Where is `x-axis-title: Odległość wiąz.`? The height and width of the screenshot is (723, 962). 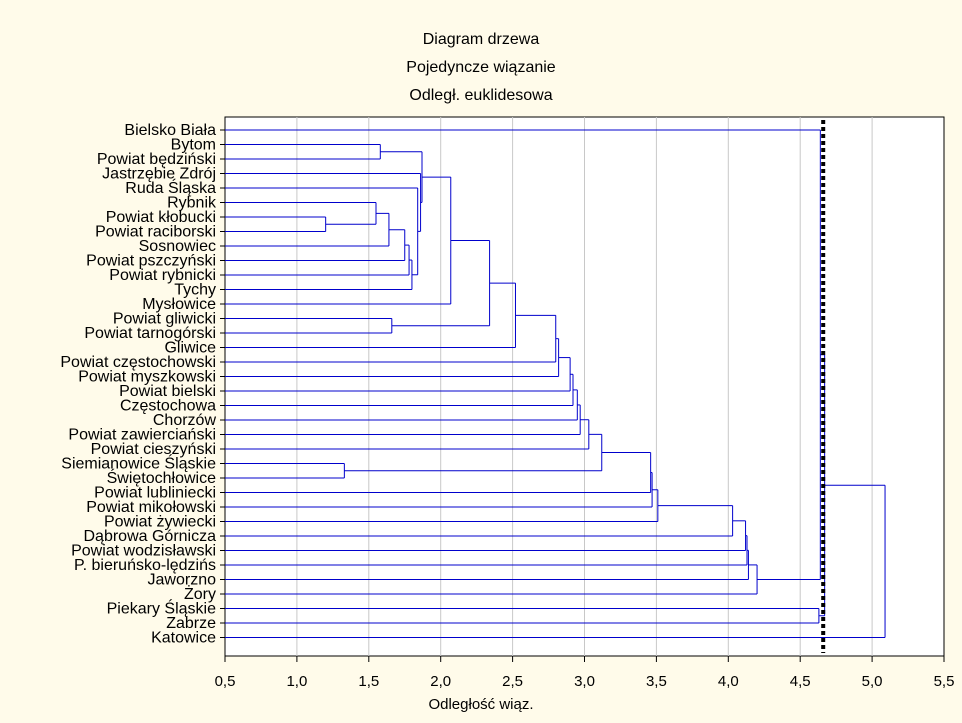
x-axis-title: Odległość wiąz. is located at coordinates (481, 704).